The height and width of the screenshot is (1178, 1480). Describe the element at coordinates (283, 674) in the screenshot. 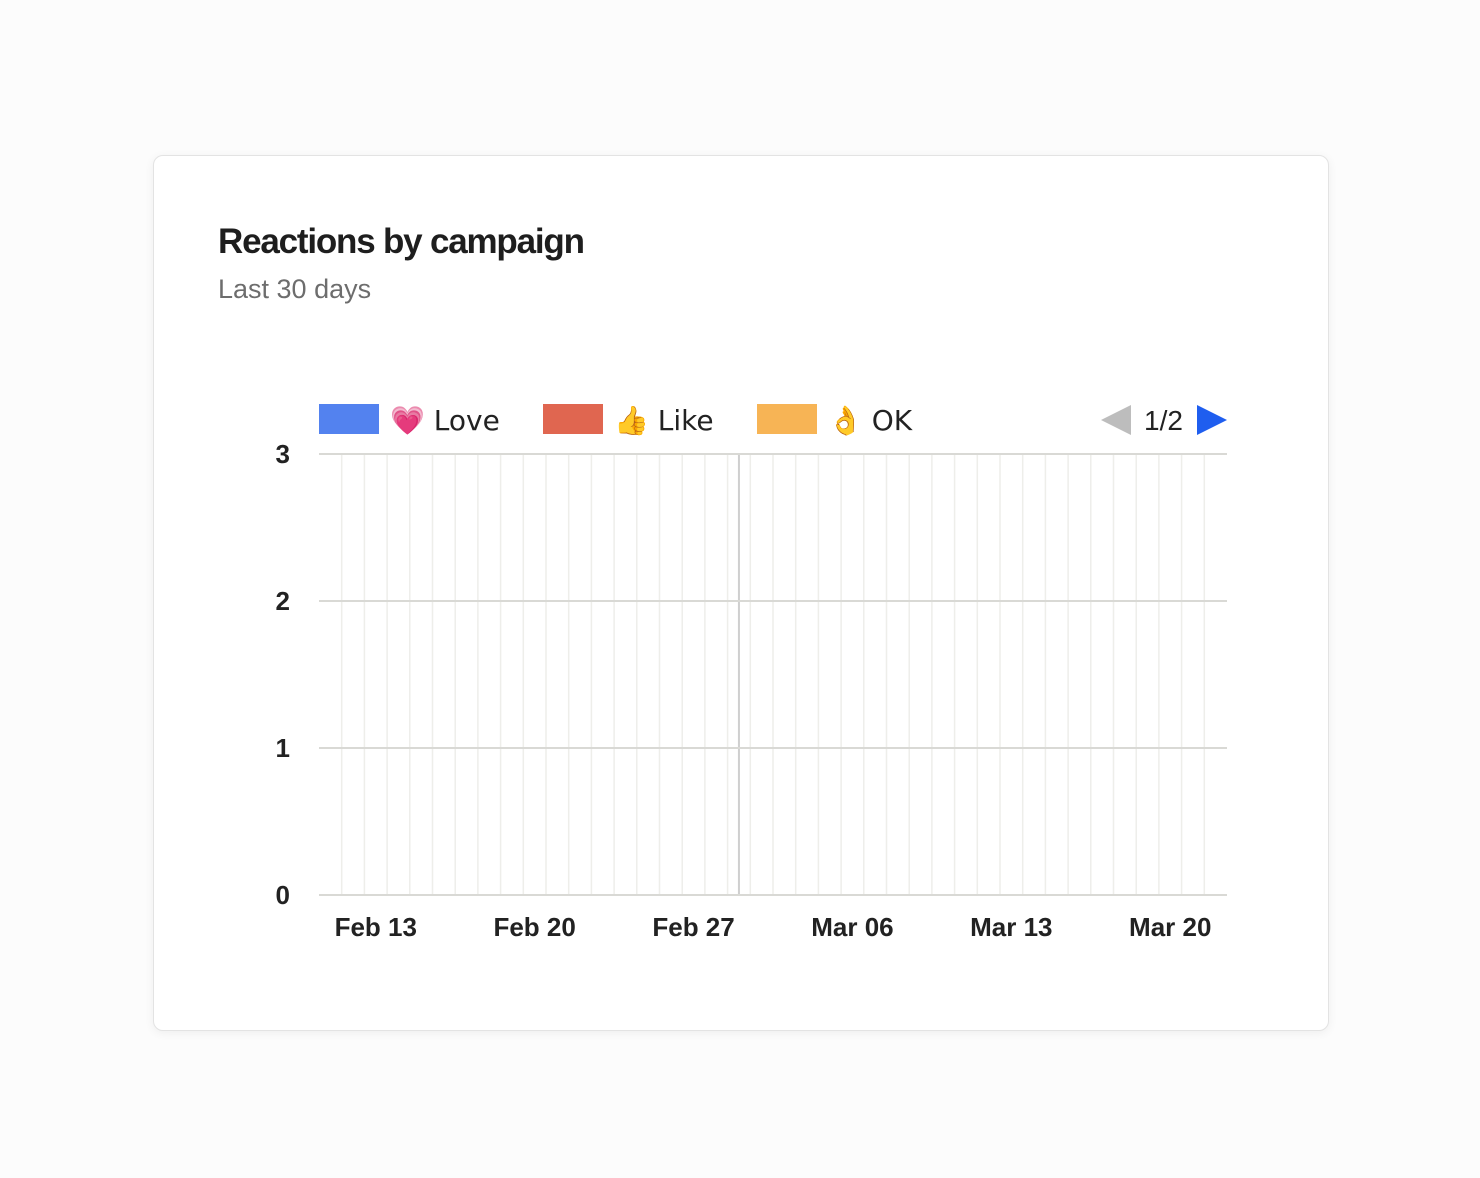

I see `y-axis-ticks: 0 1 2 3` at that location.